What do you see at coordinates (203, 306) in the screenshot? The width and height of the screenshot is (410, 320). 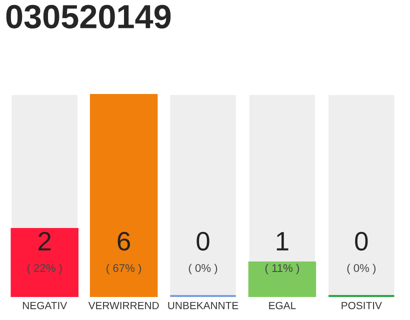 I see `x-tick-label: UNBEKANNTE` at bounding box center [203, 306].